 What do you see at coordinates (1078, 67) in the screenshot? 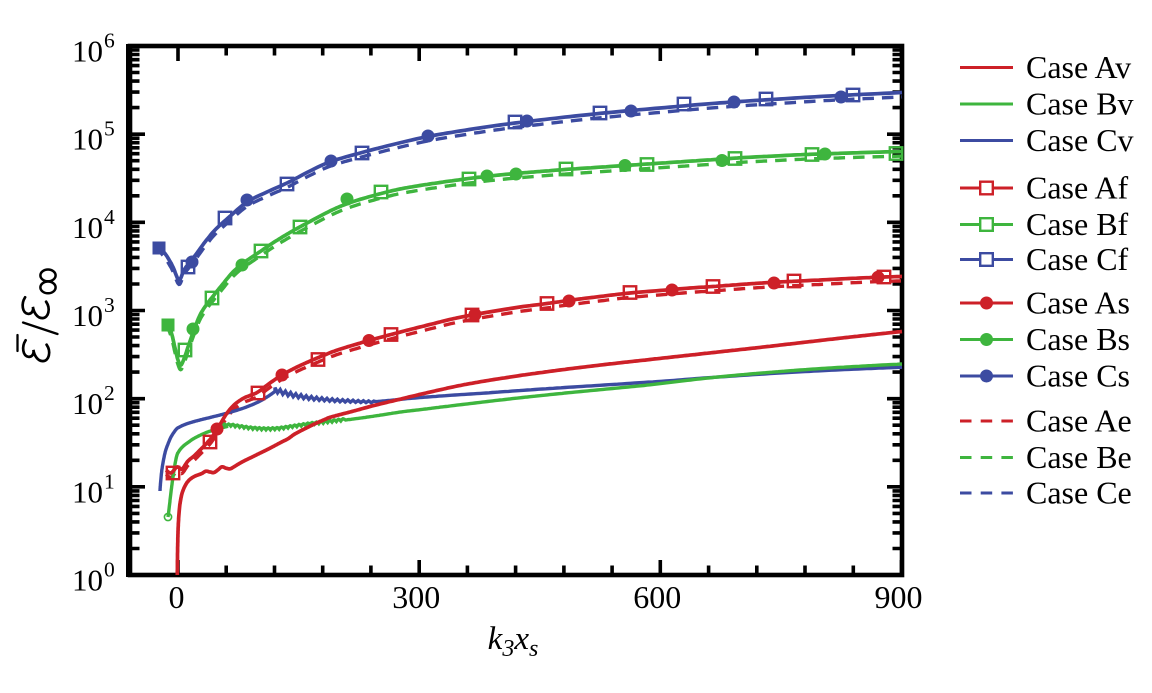
I see `svg-text: Case Av` at bounding box center [1078, 67].